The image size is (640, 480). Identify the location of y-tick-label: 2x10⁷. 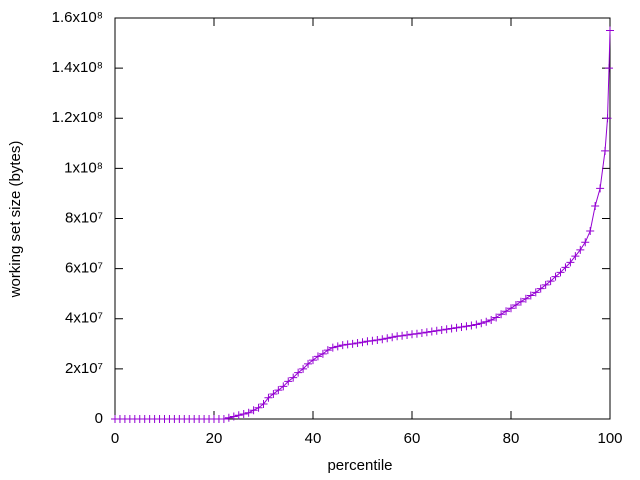
(84, 368).